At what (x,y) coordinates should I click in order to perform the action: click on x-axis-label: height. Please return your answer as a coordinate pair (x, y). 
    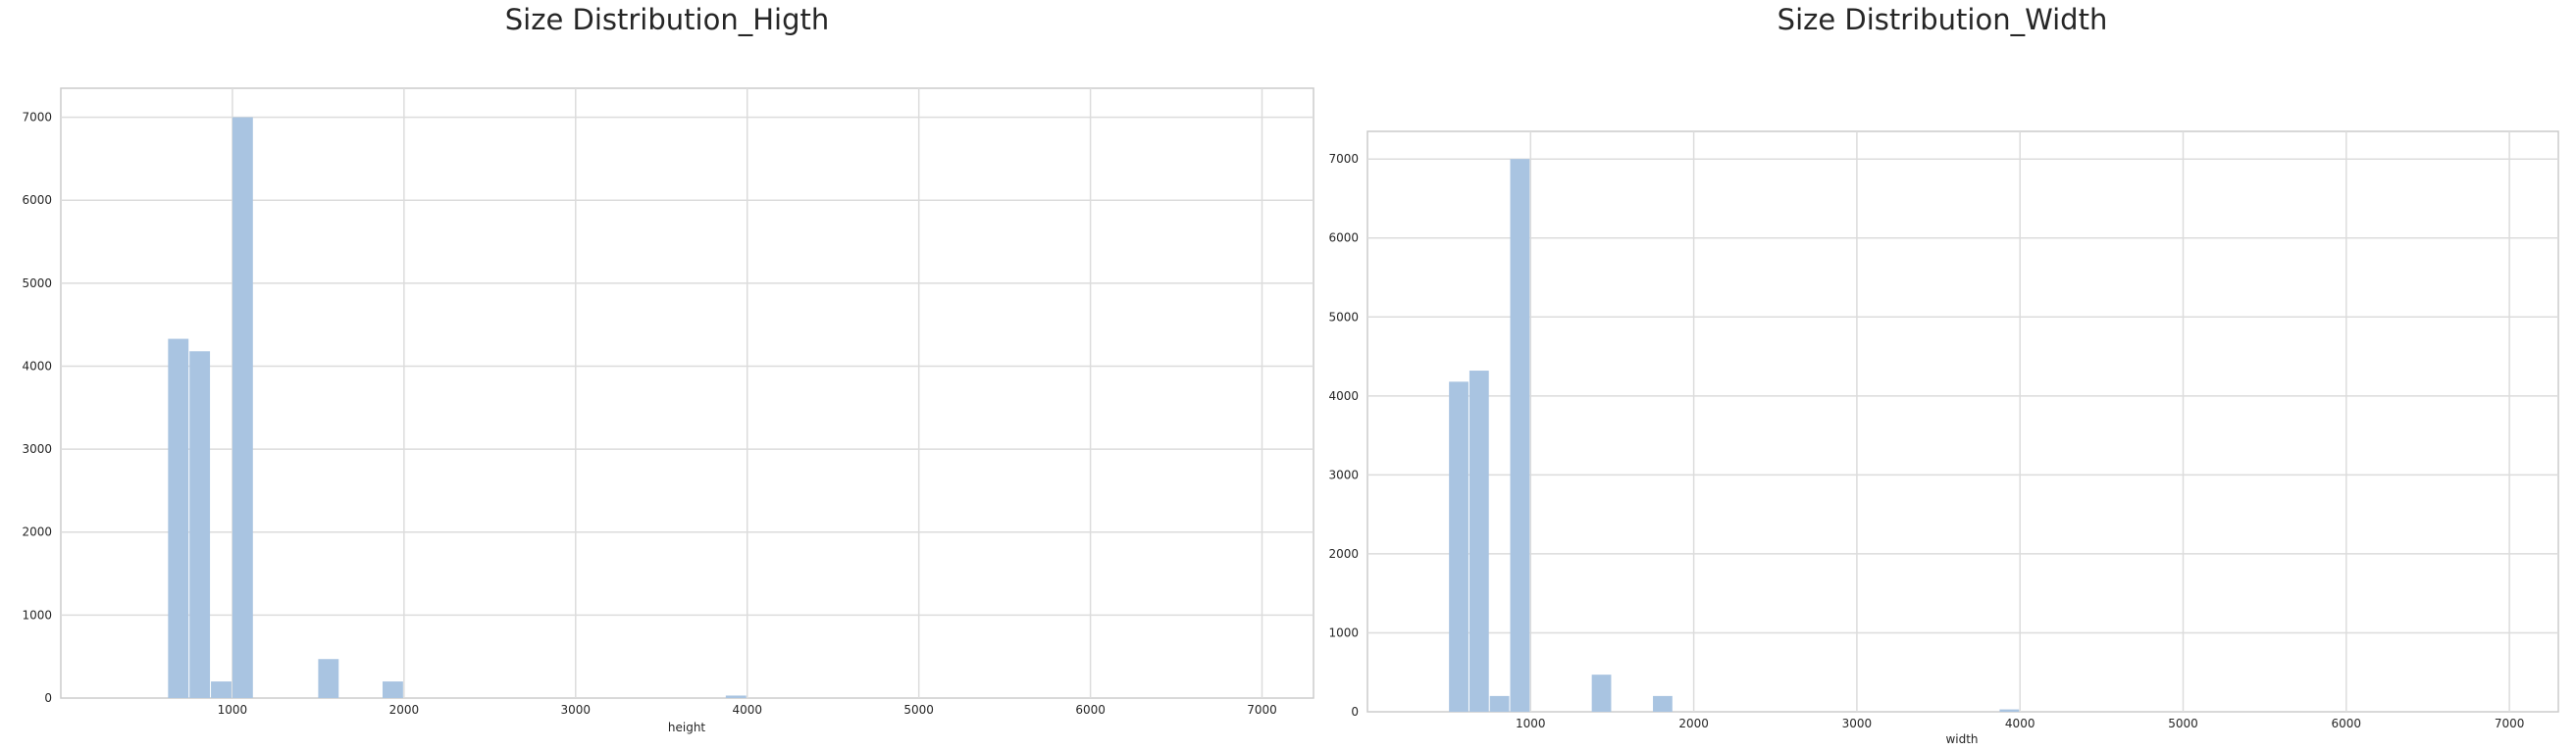
    Looking at the image, I should click on (687, 727).